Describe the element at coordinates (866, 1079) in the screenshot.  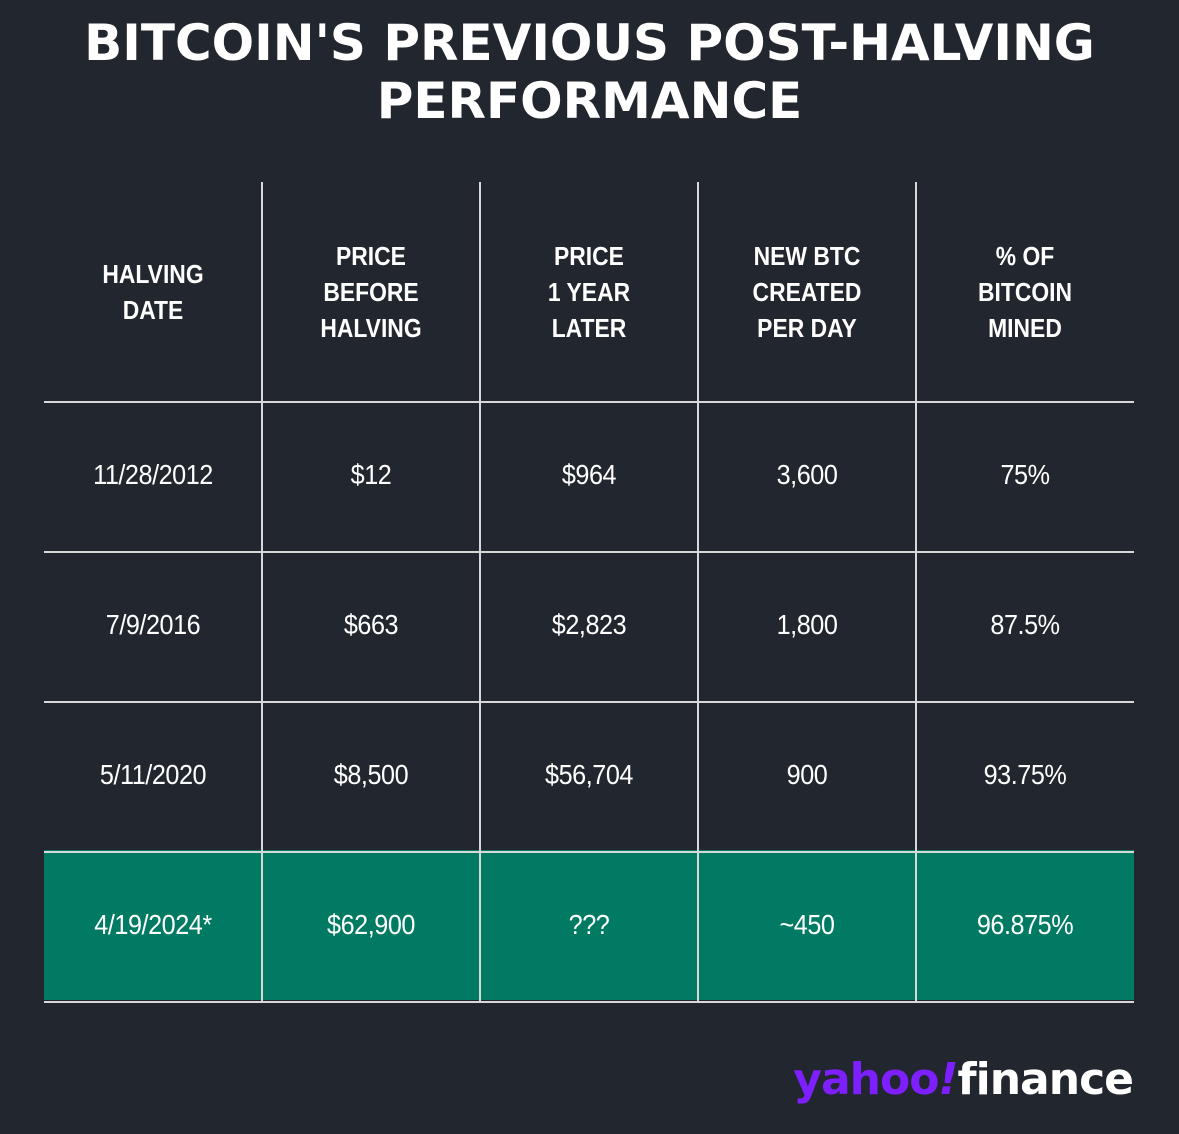
I see `logo-yahoo: yahoo` at that location.